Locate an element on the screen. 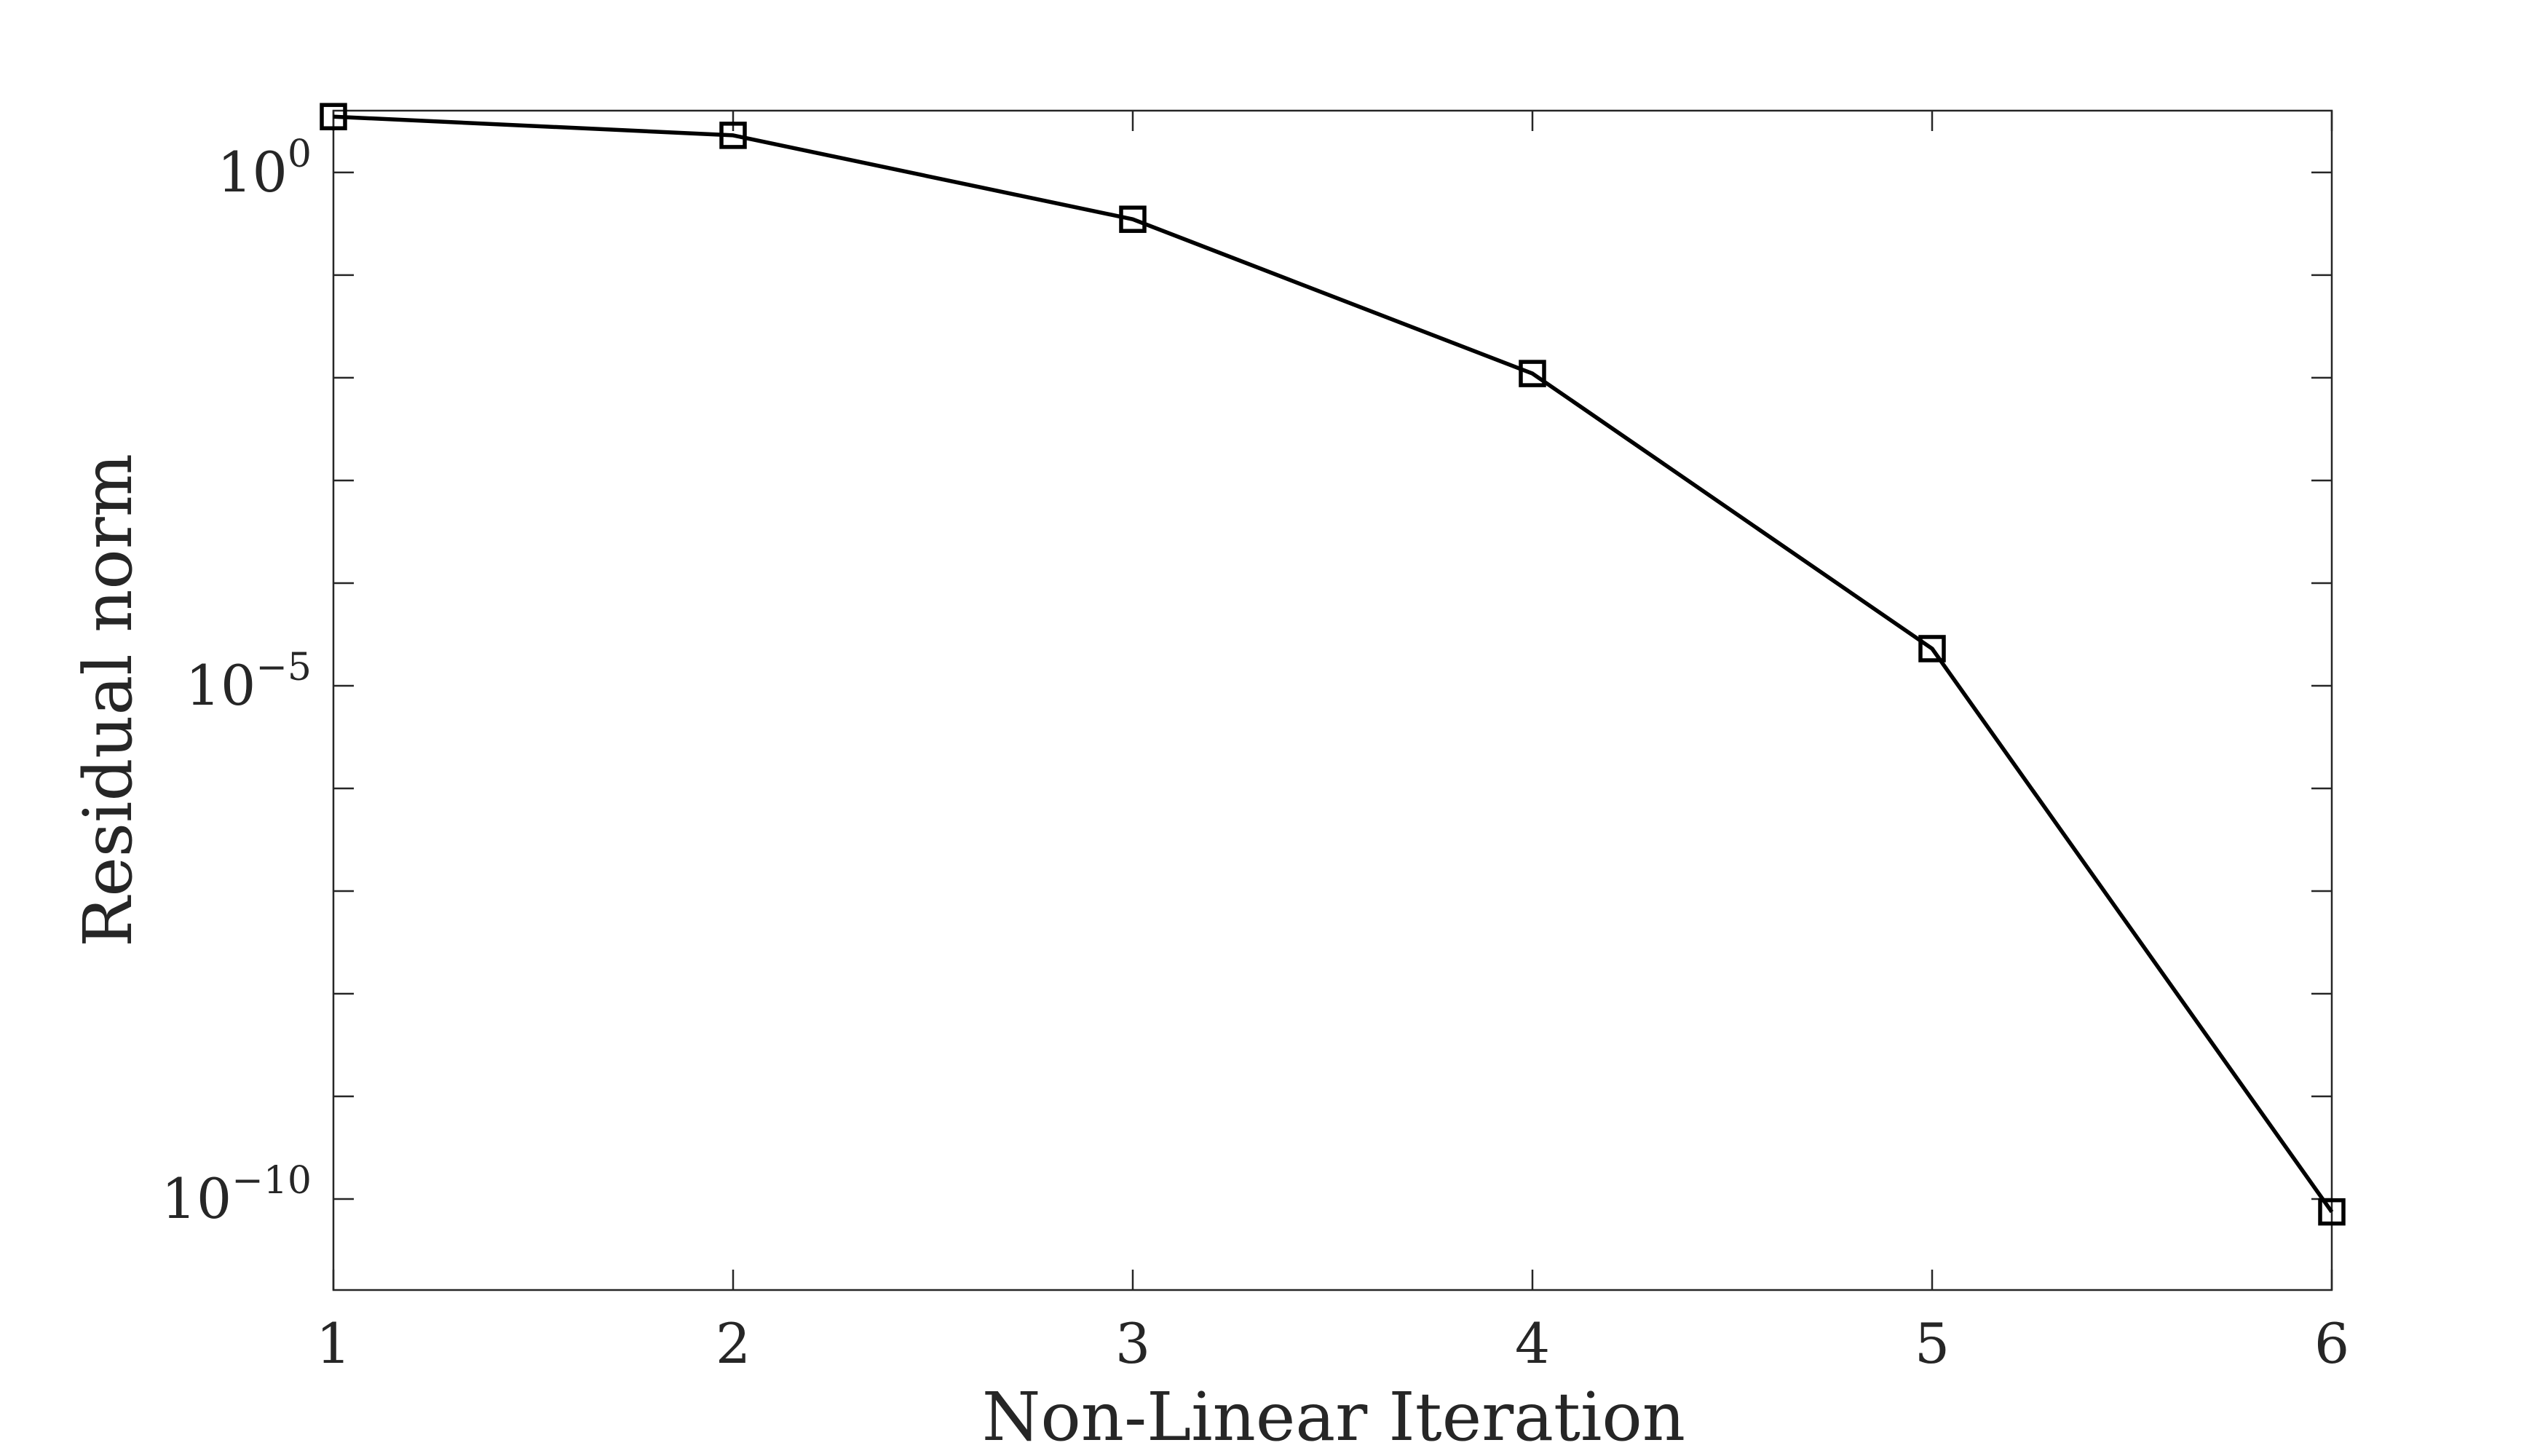  y-tick-label: 10⁻¹⁰ is located at coordinates (237, 1195).